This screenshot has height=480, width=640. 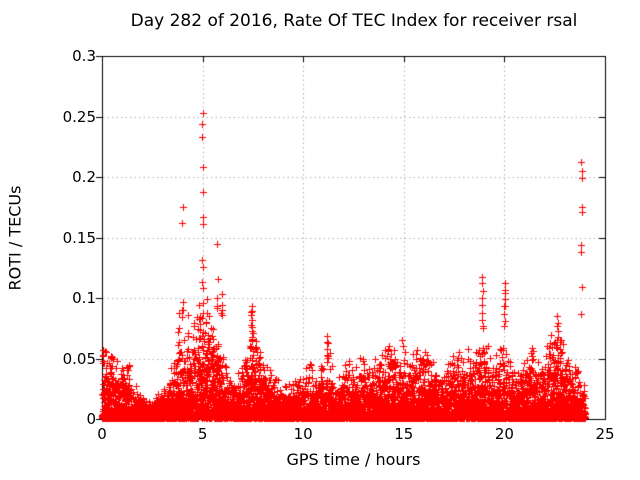 I want to click on y-tick-label: 0.15, so click(x=79, y=237).